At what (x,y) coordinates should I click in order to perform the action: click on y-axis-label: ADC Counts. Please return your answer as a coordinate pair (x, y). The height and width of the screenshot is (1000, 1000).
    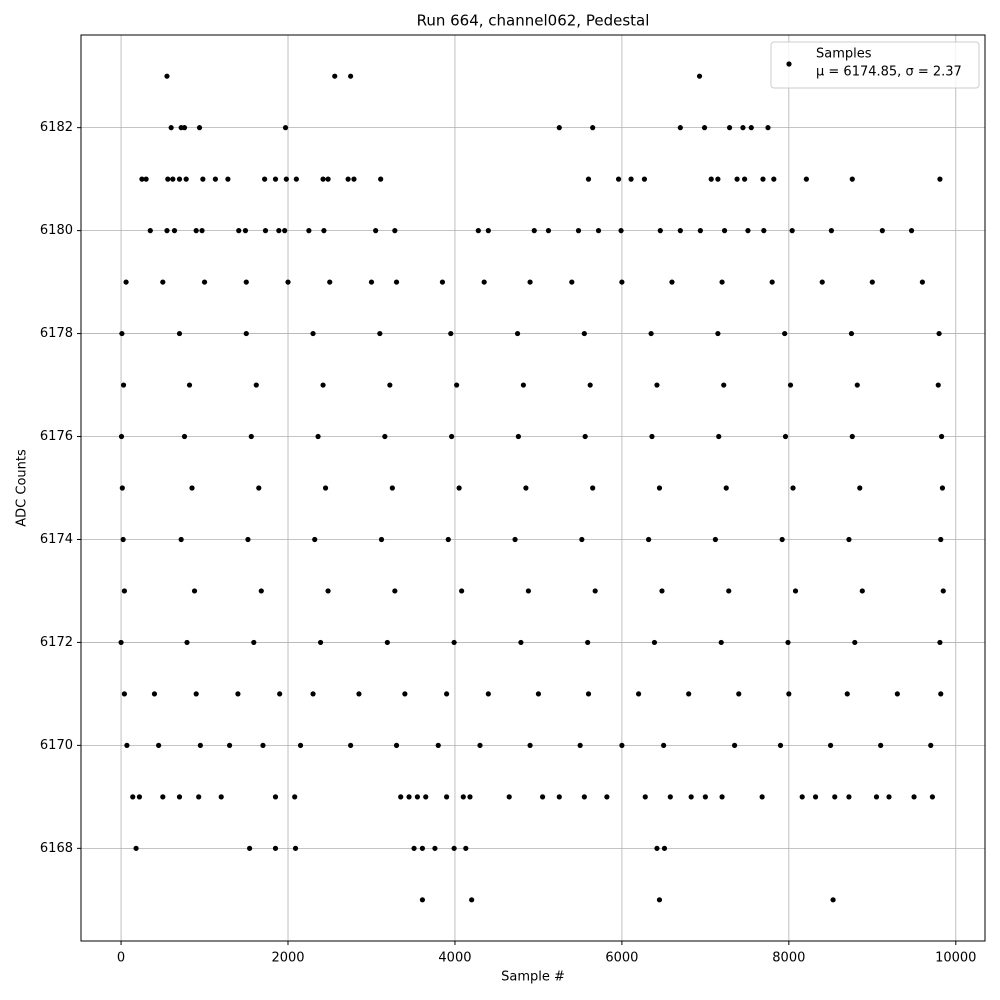
    Looking at the image, I should click on (22, 488).